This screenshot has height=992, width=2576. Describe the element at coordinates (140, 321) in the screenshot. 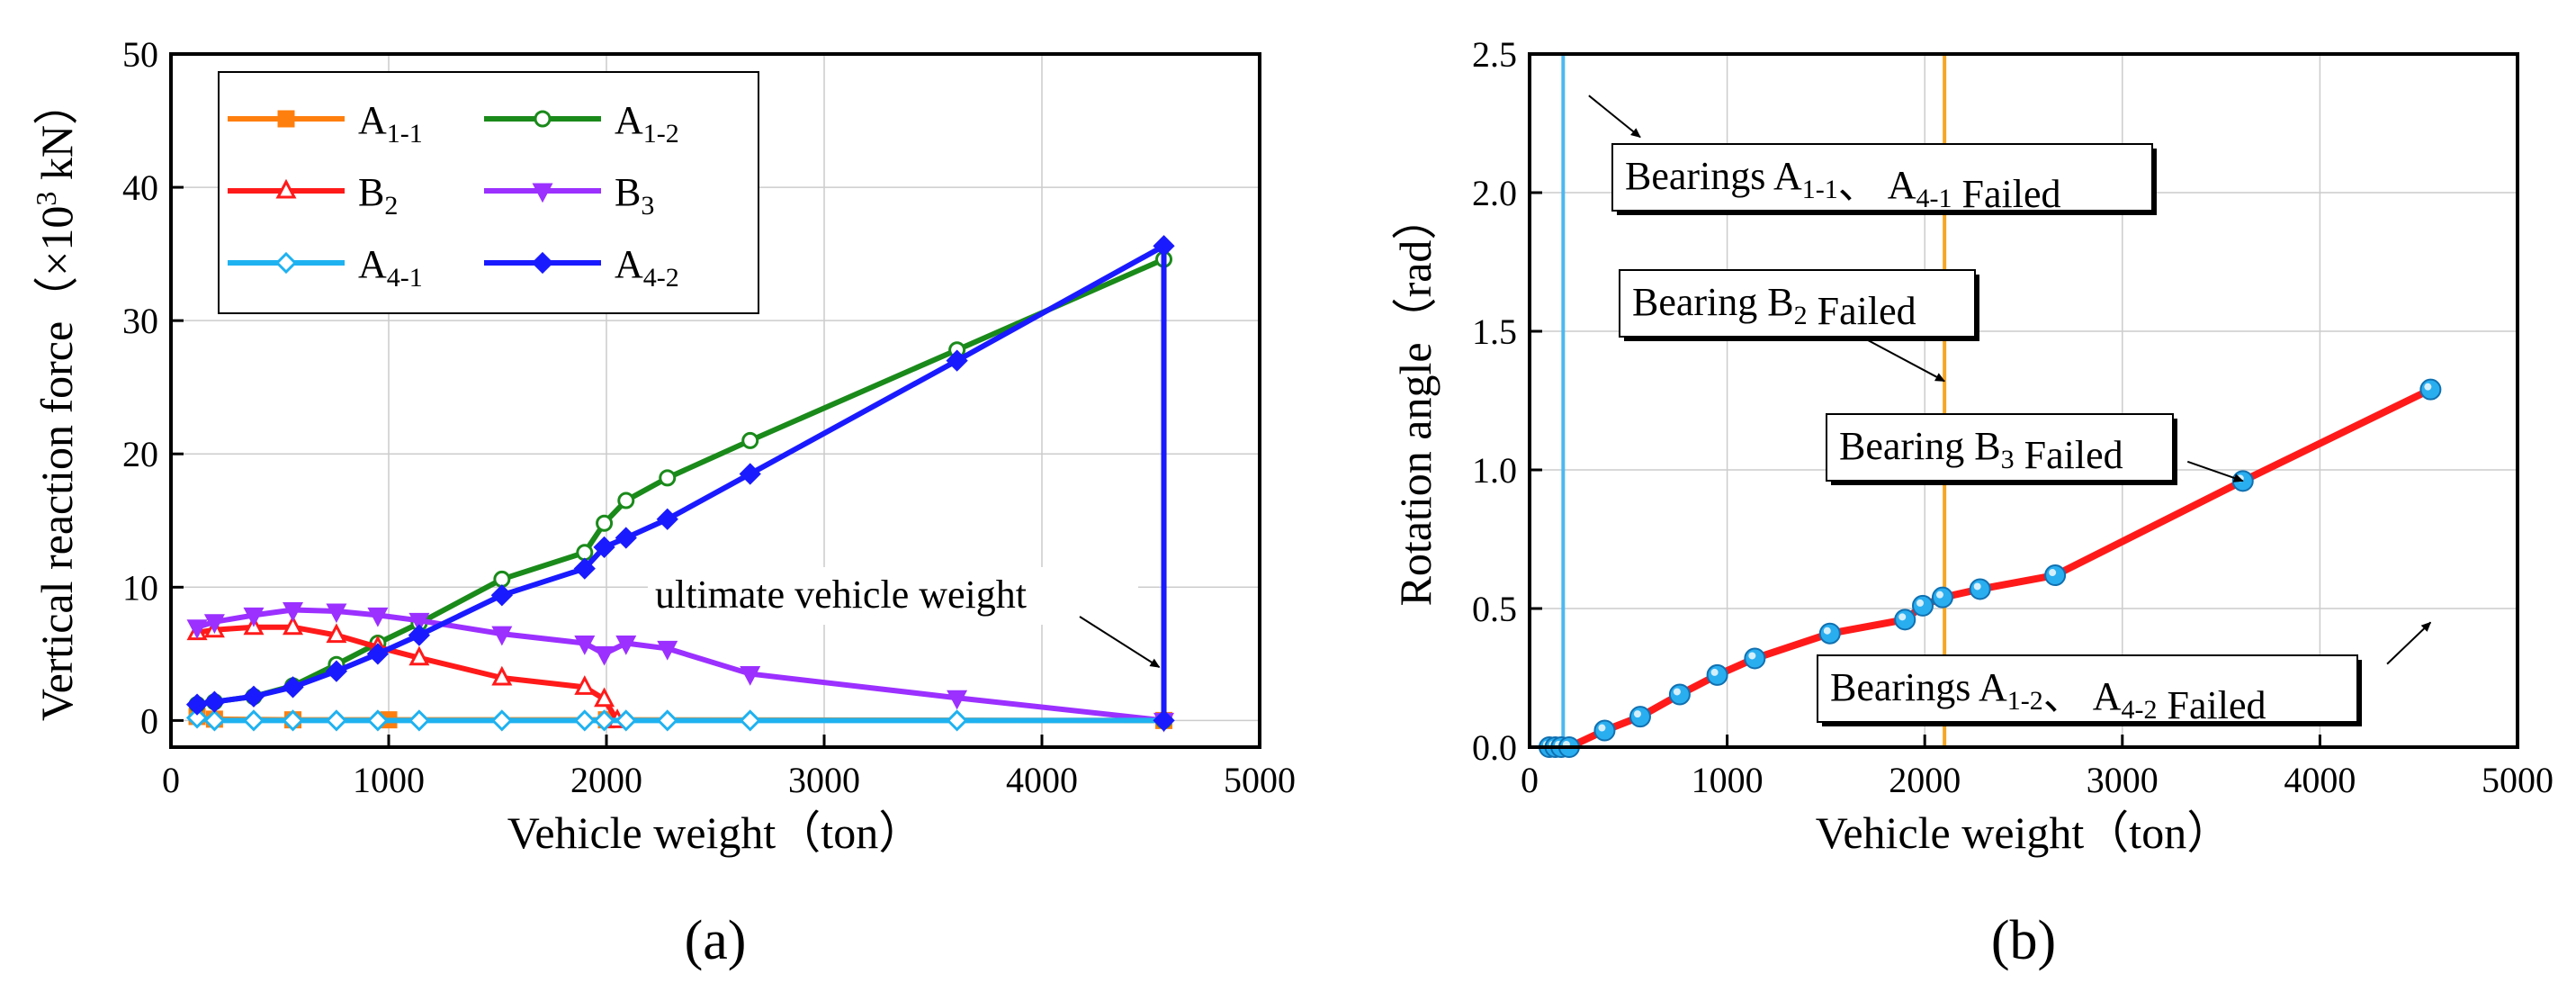

I see `a-y-tick-label: 30` at that location.